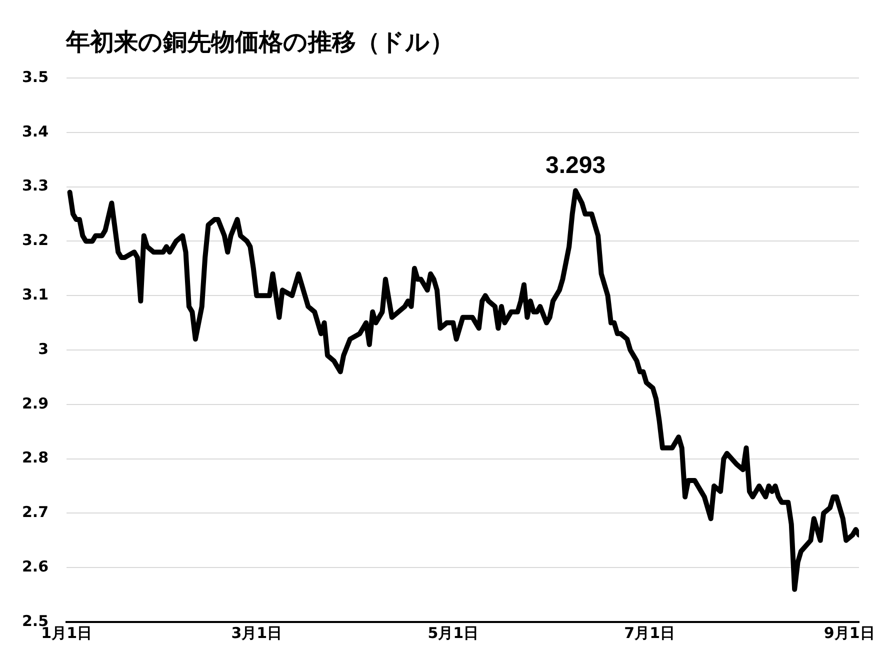 The image size is (878, 650). What do you see at coordinates (35, 403) in the screenshot?
I see `y-tick-label: 2.9` at bounding box center [35, 403].